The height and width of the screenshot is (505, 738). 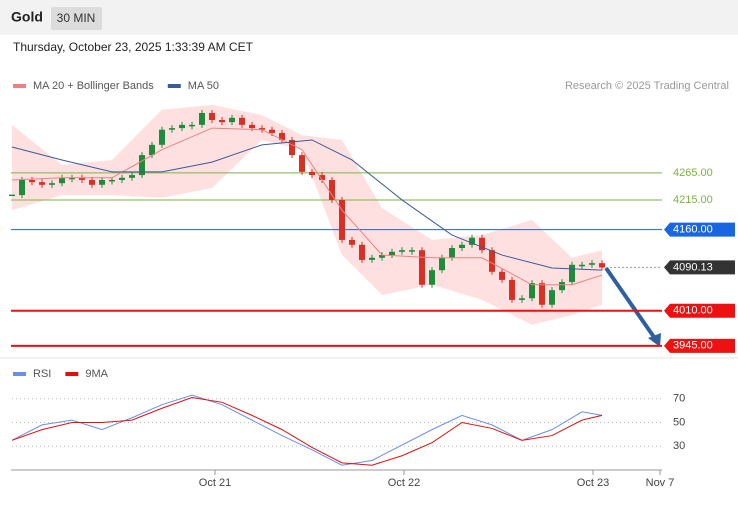 I want to click on header-bar, so click(x=369, y=17).